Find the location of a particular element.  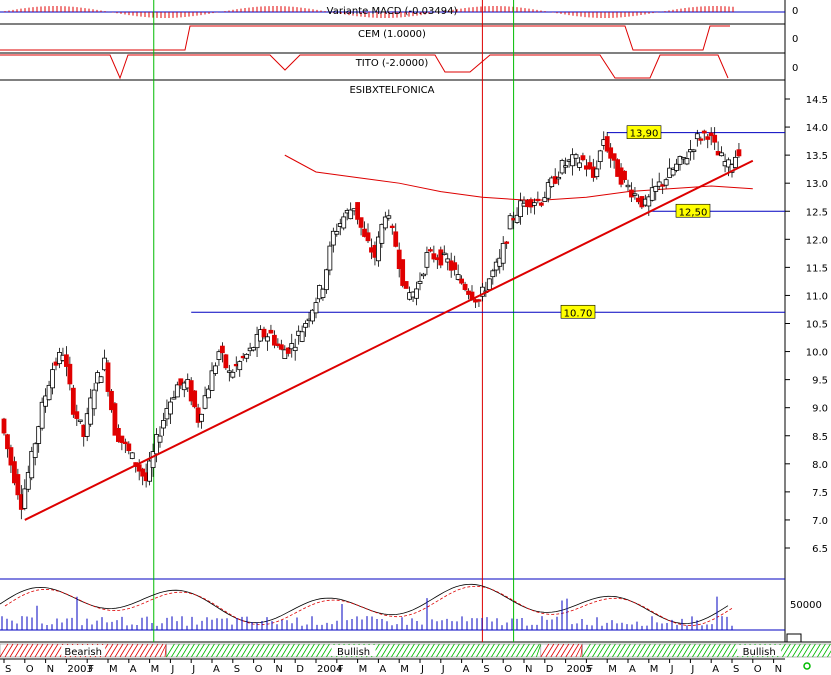

y-tick-label: 11.0 is located at coordinates (817, 296).